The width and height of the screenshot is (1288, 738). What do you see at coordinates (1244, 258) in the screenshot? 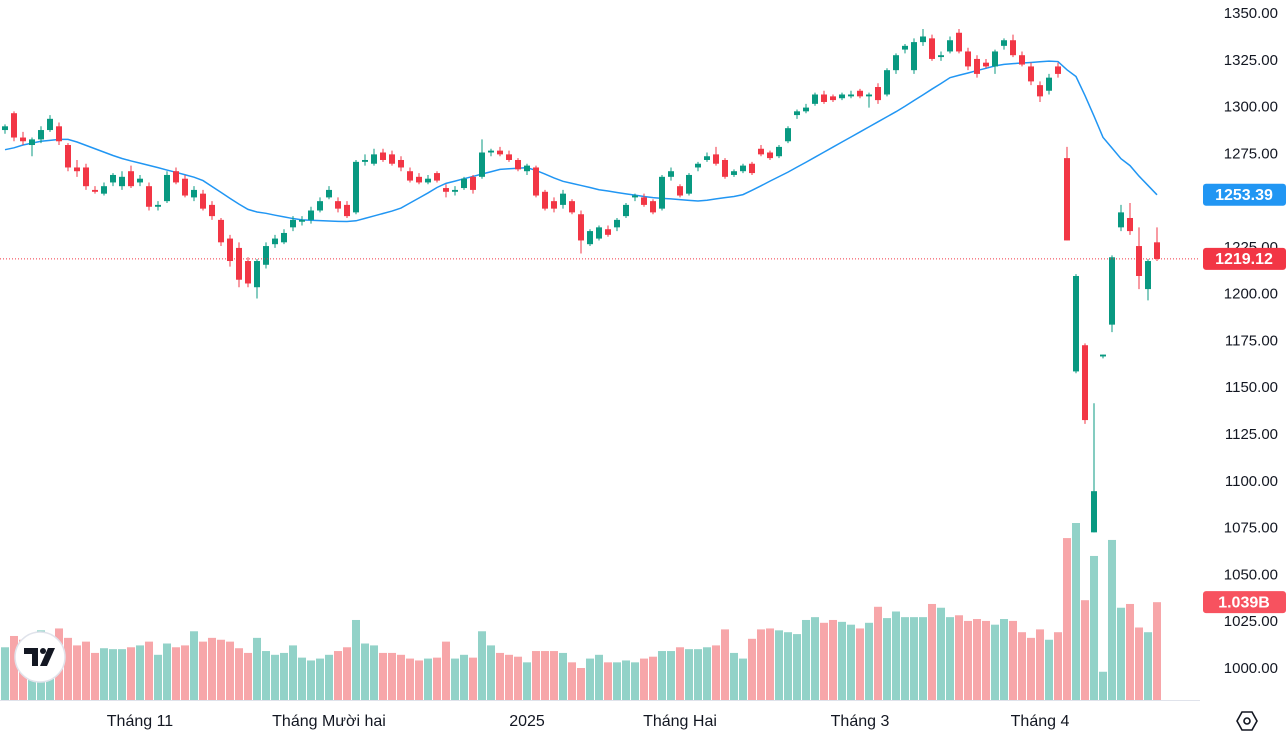
I see `last-price-label-box` at bounding box center [1244, 258].